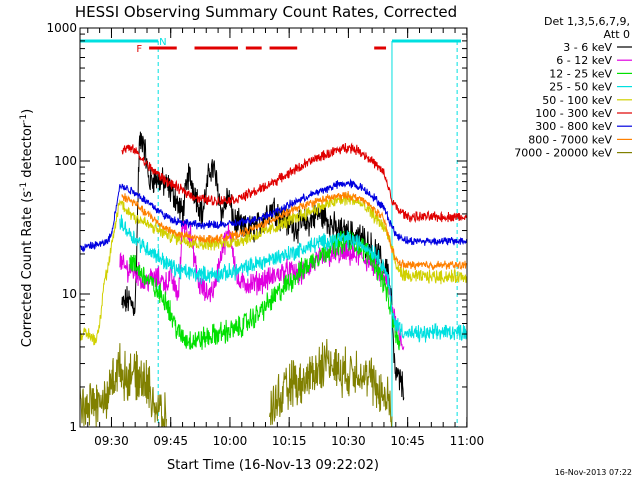 This screenshot has width=640, height=480. What do you see at coordinates (563, 153) in the screenshot?
I see `legend-label: 7000 - 20000 keV` at bounding box center [563, 153].